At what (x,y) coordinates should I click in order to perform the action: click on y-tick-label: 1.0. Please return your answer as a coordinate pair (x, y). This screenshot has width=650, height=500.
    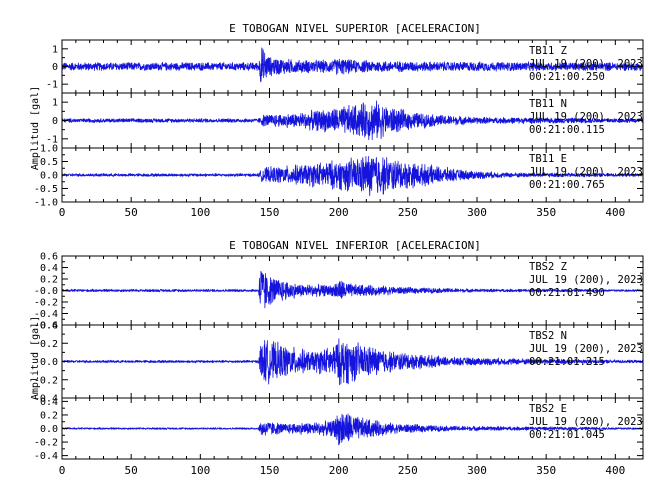
    Looking at the image, I should click on (49, 149).